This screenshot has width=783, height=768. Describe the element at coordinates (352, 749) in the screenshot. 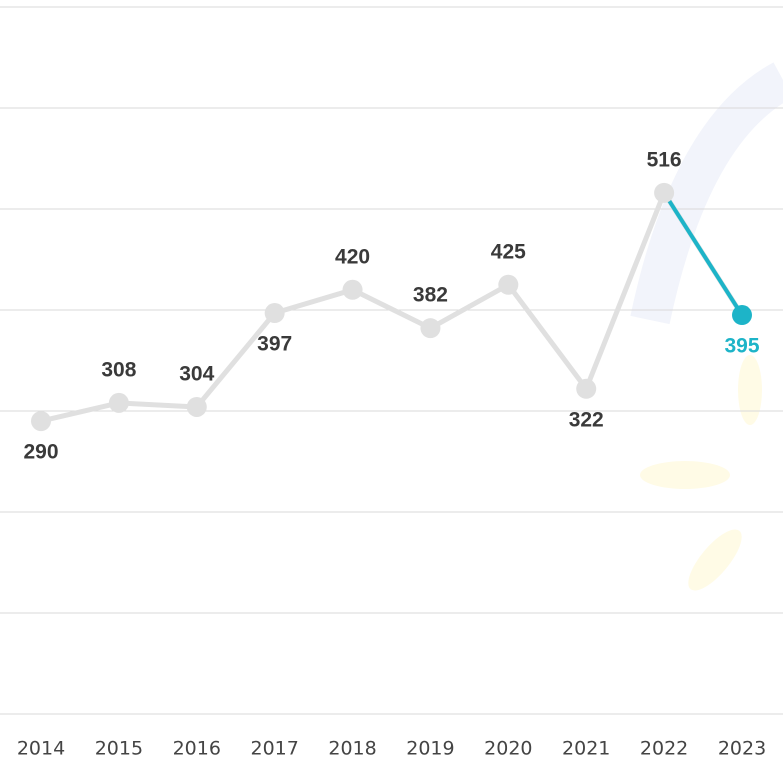

I see `x-tick-label: 2018` at that location.